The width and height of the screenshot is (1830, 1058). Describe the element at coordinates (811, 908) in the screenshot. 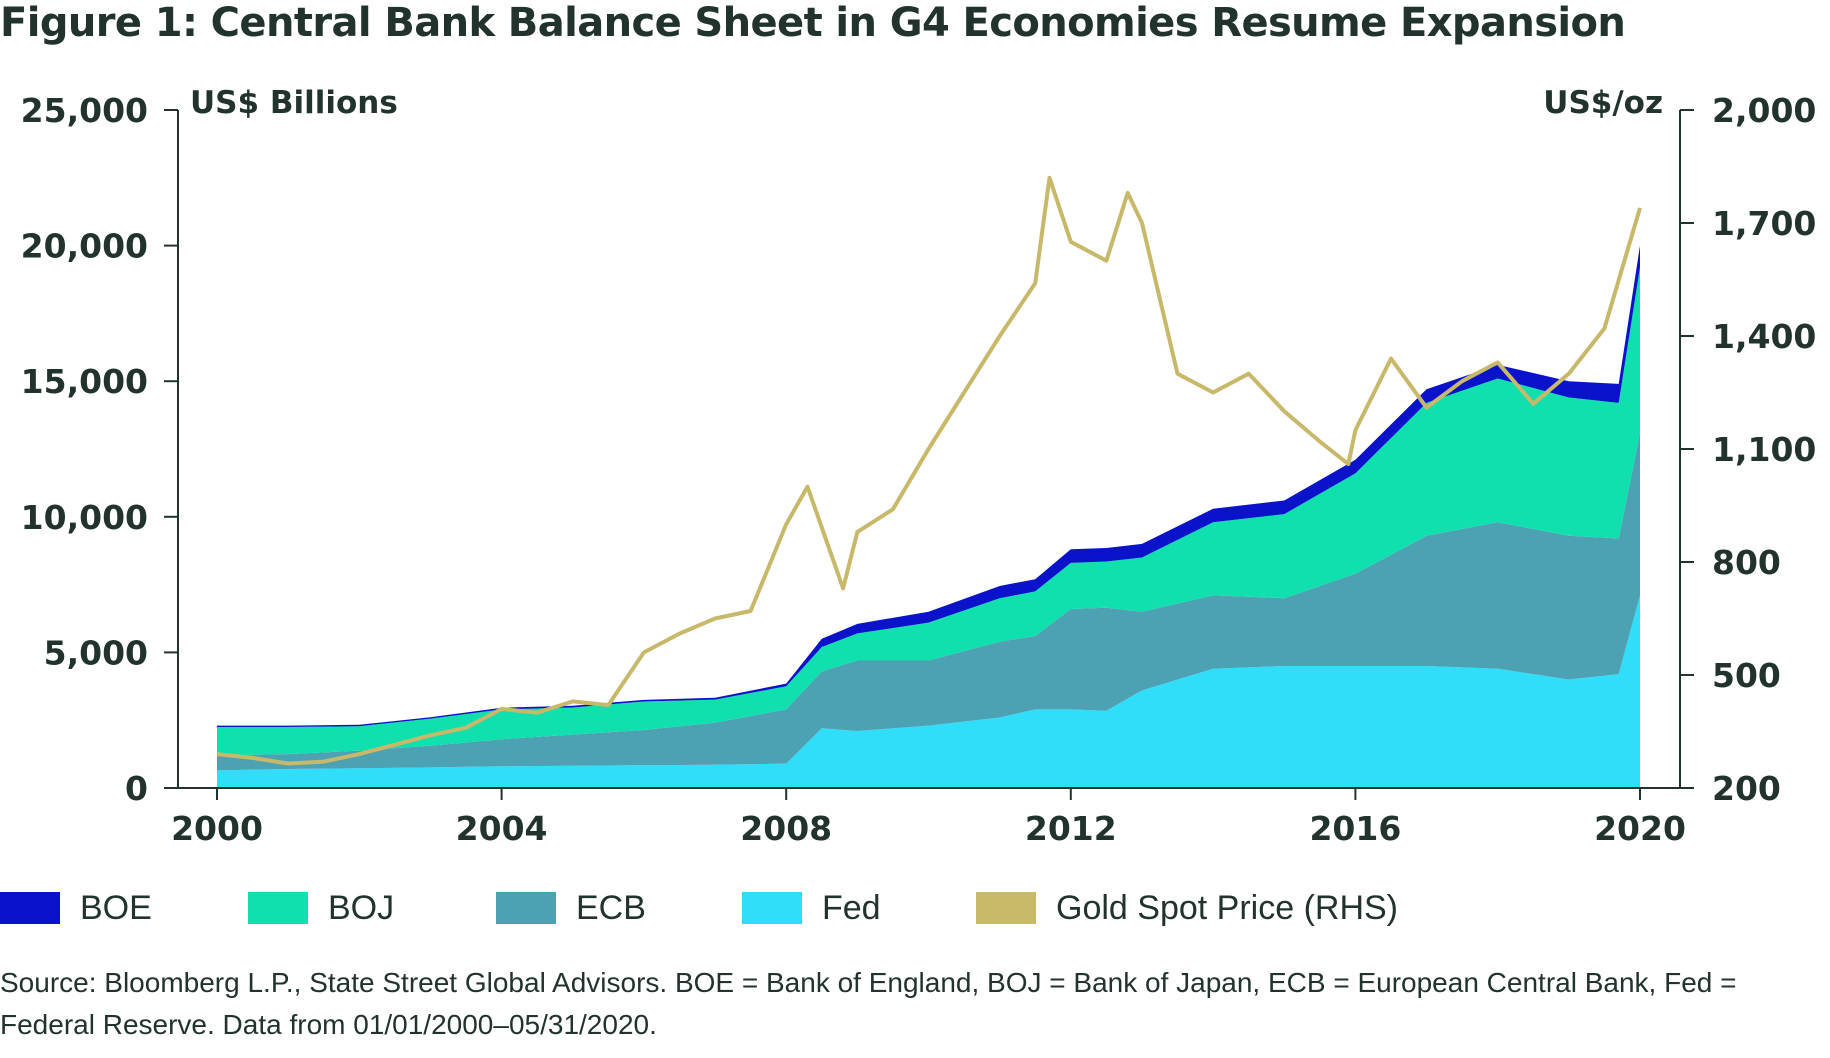

I see `legend-item-fed: Fed` at that location.